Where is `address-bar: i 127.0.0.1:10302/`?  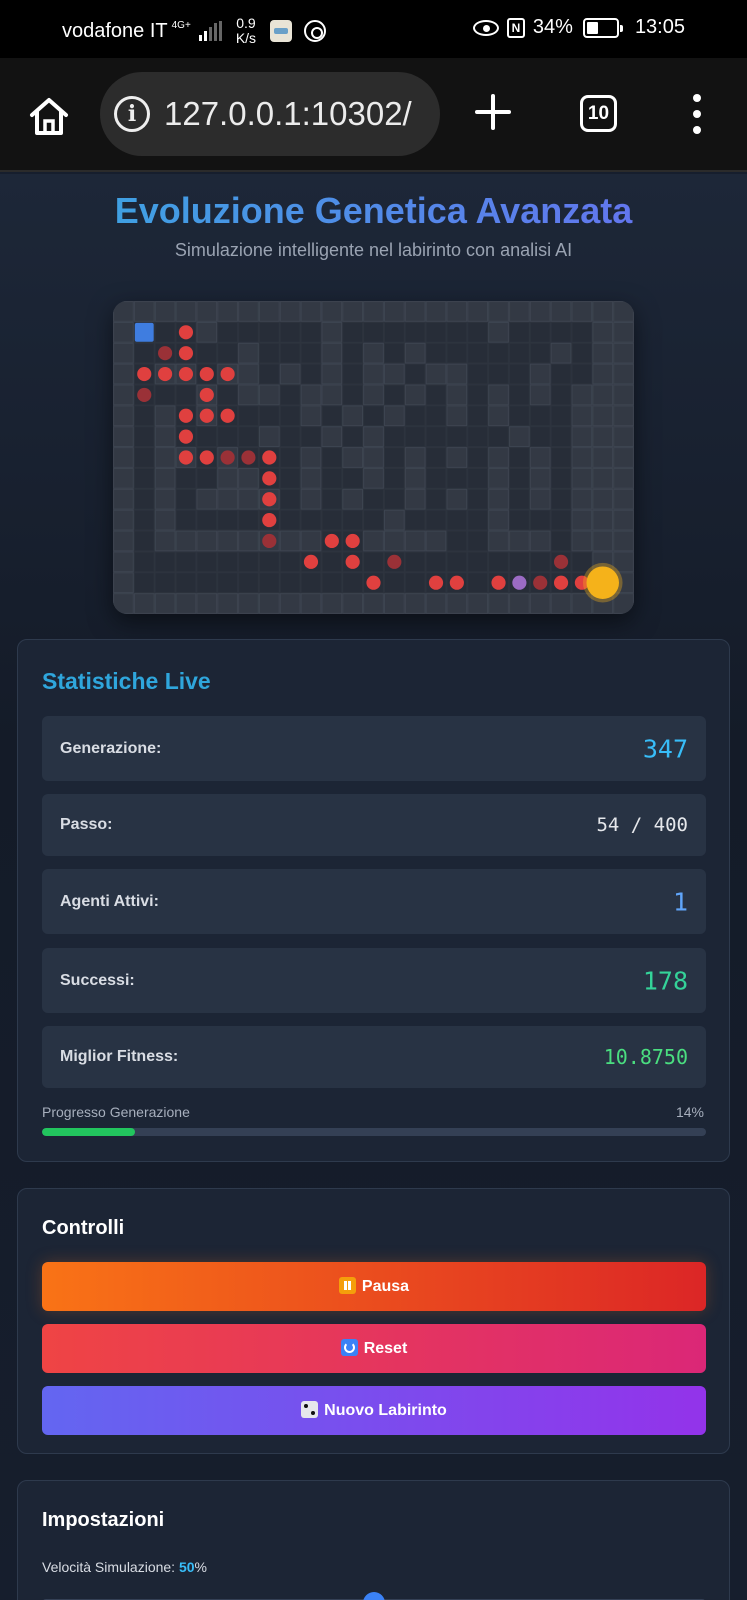 address-bar: i 127.0.0.1:10302/ is located at coordinates (270, 114).